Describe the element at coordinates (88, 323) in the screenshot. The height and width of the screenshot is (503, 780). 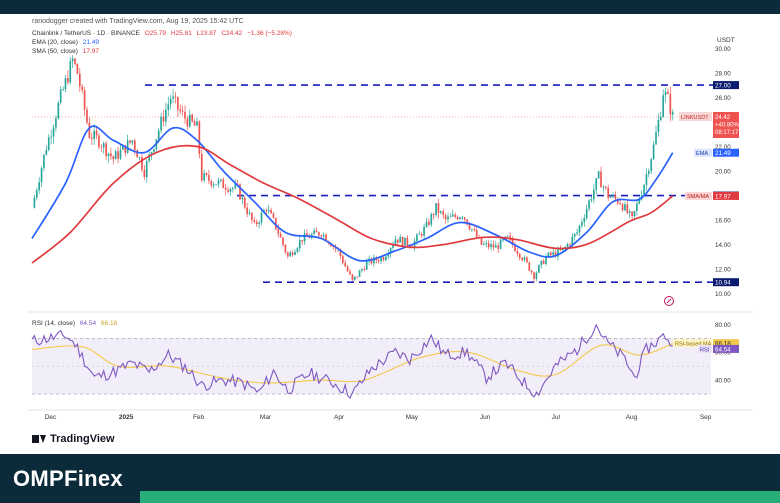
I see `rsi-legend-value: 64.54` at that location.